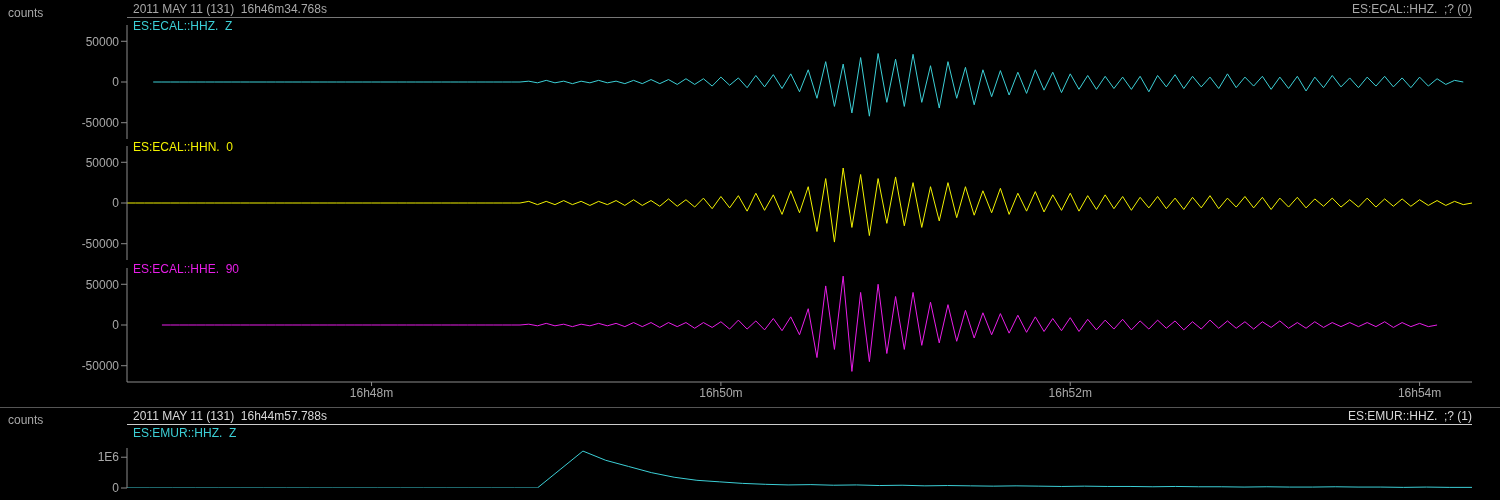  I want to click on x-tick-label: 16h52m, so click(1070, 392).